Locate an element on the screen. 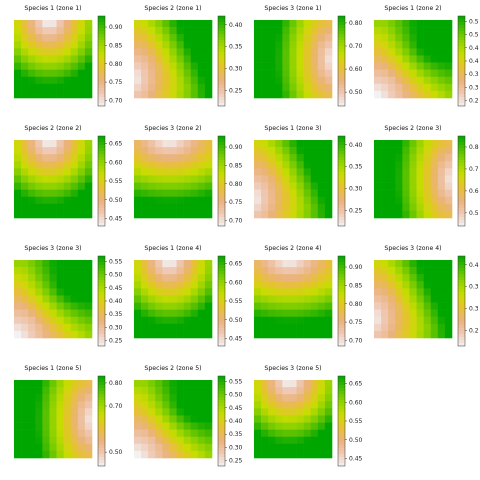 This screenshot has height=480, width=480. heatmap-panel: Species 3 (zone 2)0.900.850.800.750.70 is located at coordinates (188, 176).